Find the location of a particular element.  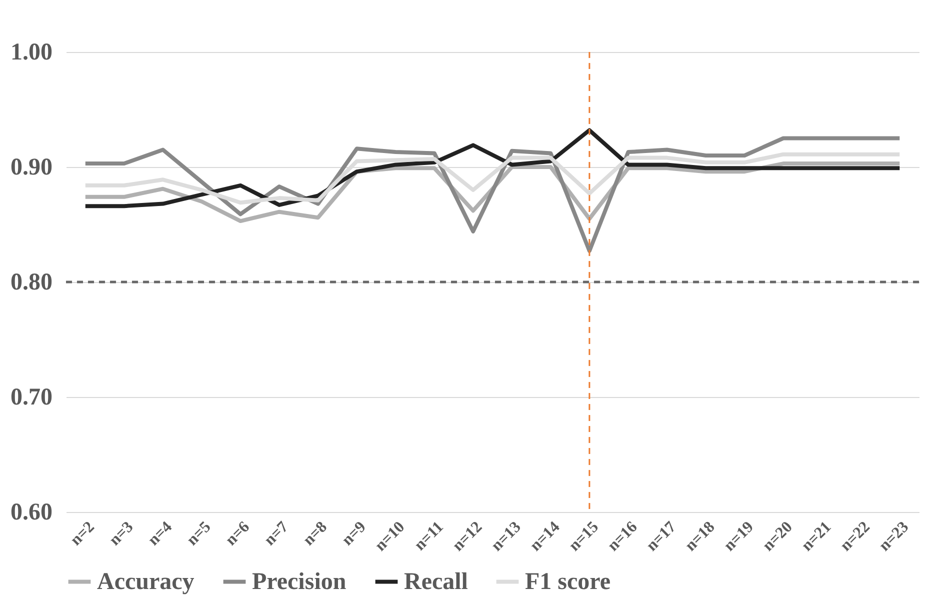

x-tick-label: n=9 is located at coordinates (354, 533).